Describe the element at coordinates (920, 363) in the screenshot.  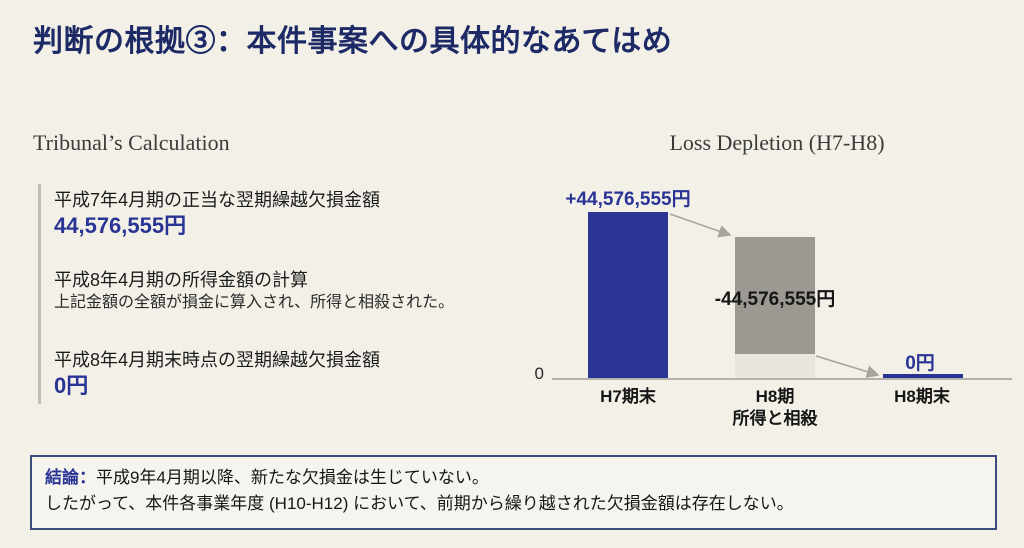
I see `bar-value-label-h8-end: 0円` at that location.